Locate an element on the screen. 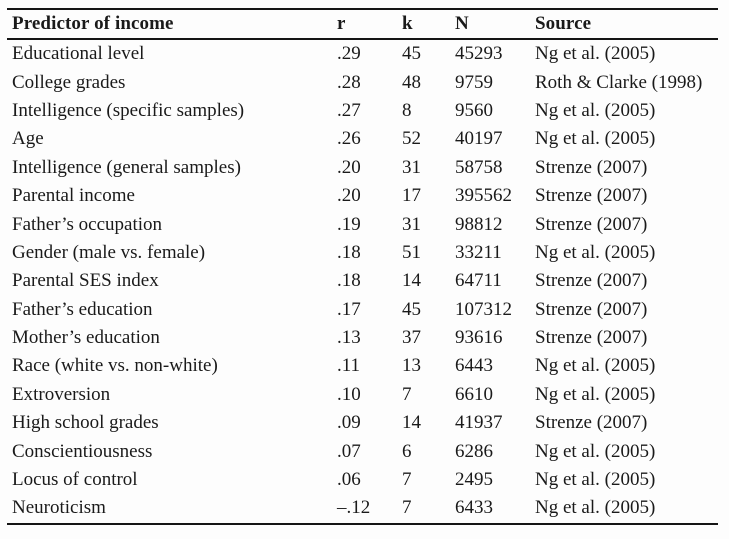 This screenshot has width=729, height=539. cell-k: 8 is located at coordinates (407, 110).